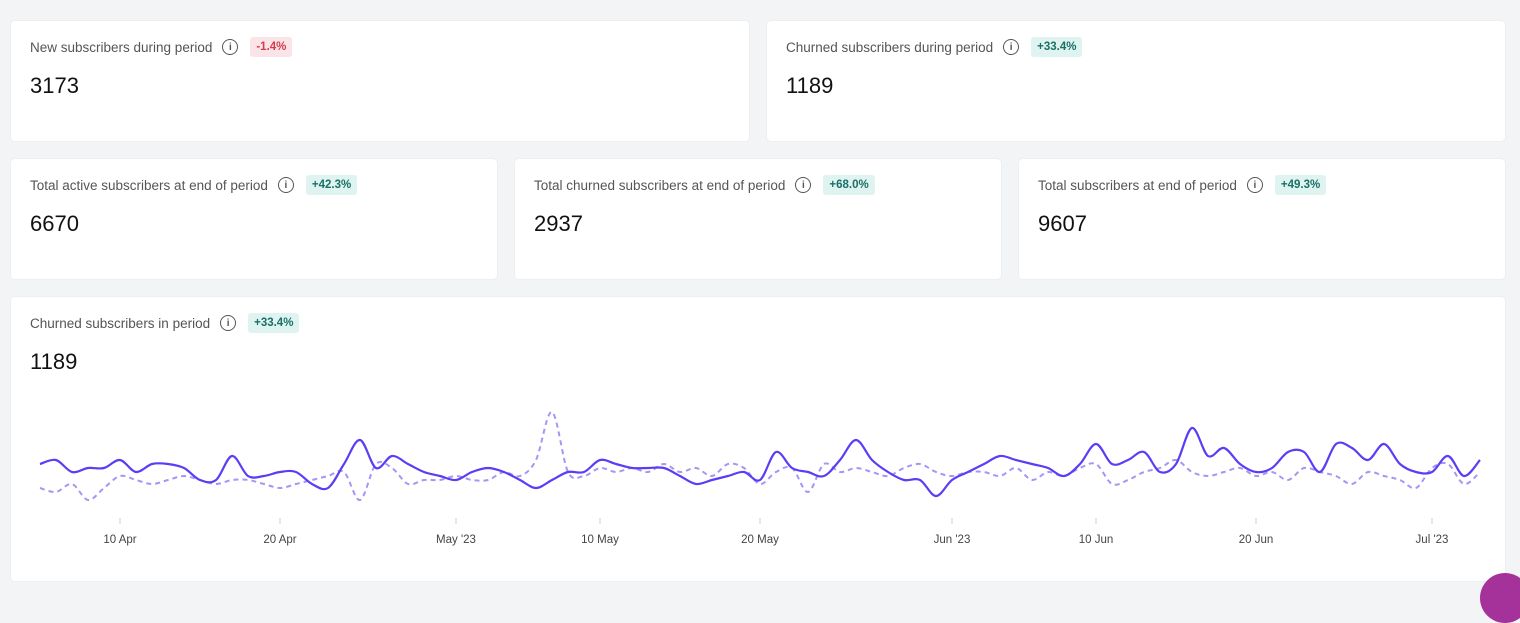  I want to click on change-badge: +49.3%, so click(1300, 185).